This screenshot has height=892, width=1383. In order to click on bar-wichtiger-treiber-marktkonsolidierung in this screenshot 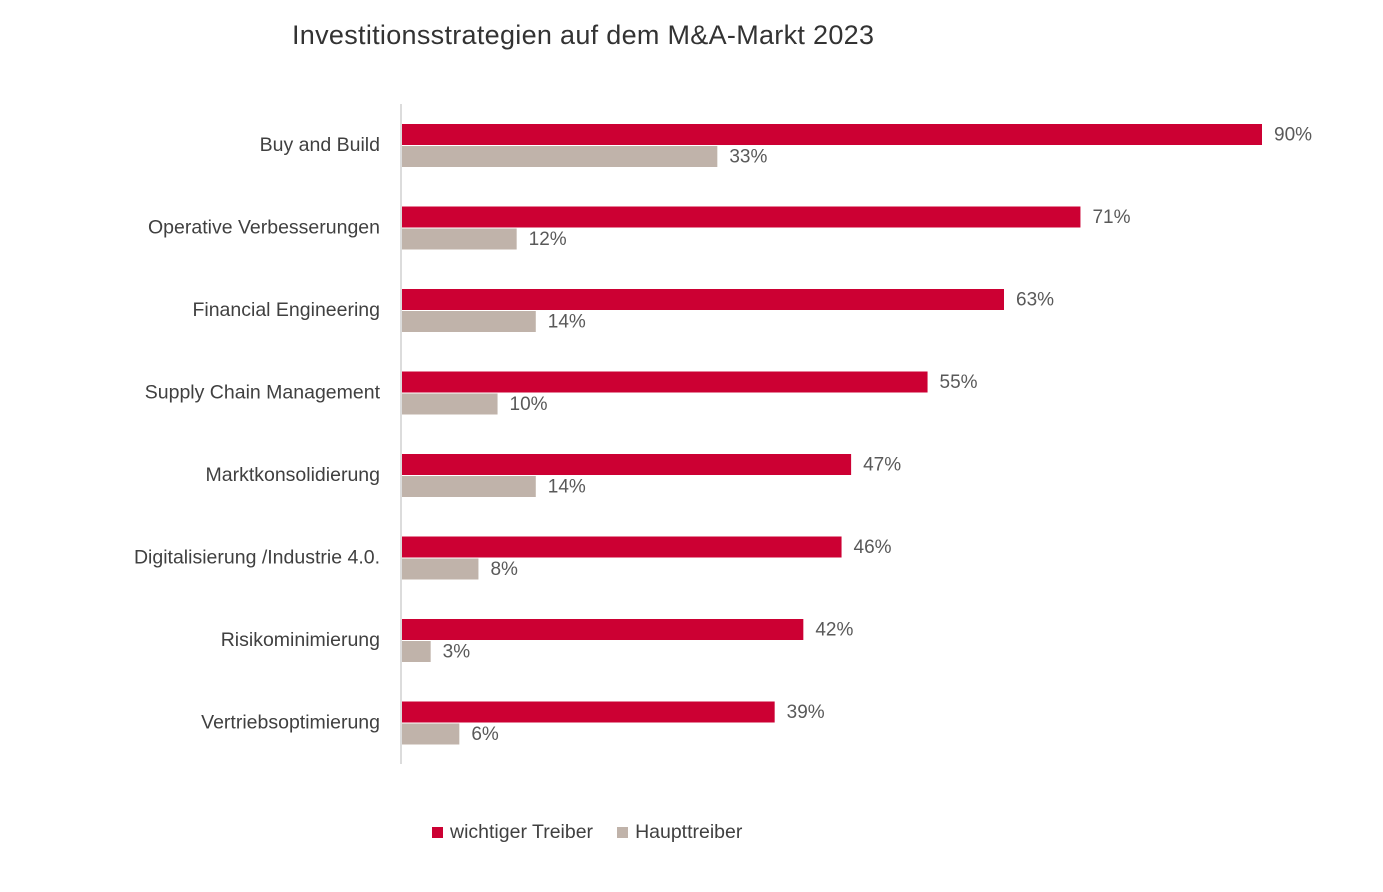, I will do `click(627, 464)`.